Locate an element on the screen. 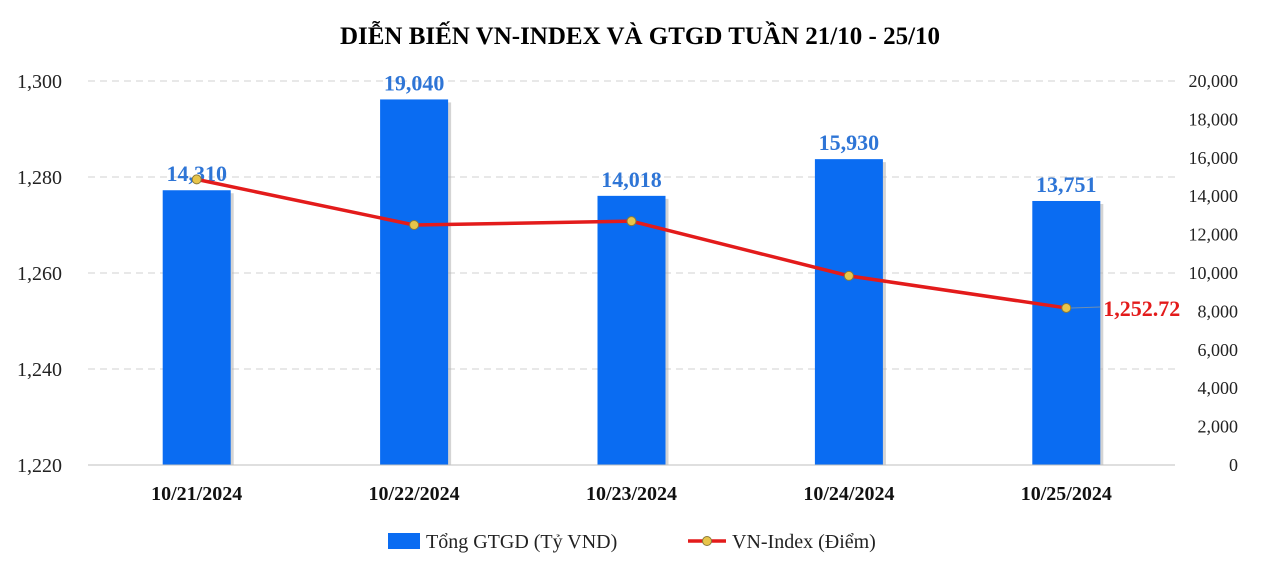  y-right-tick-label: 4,000 is located at coordinates (1218, 388).